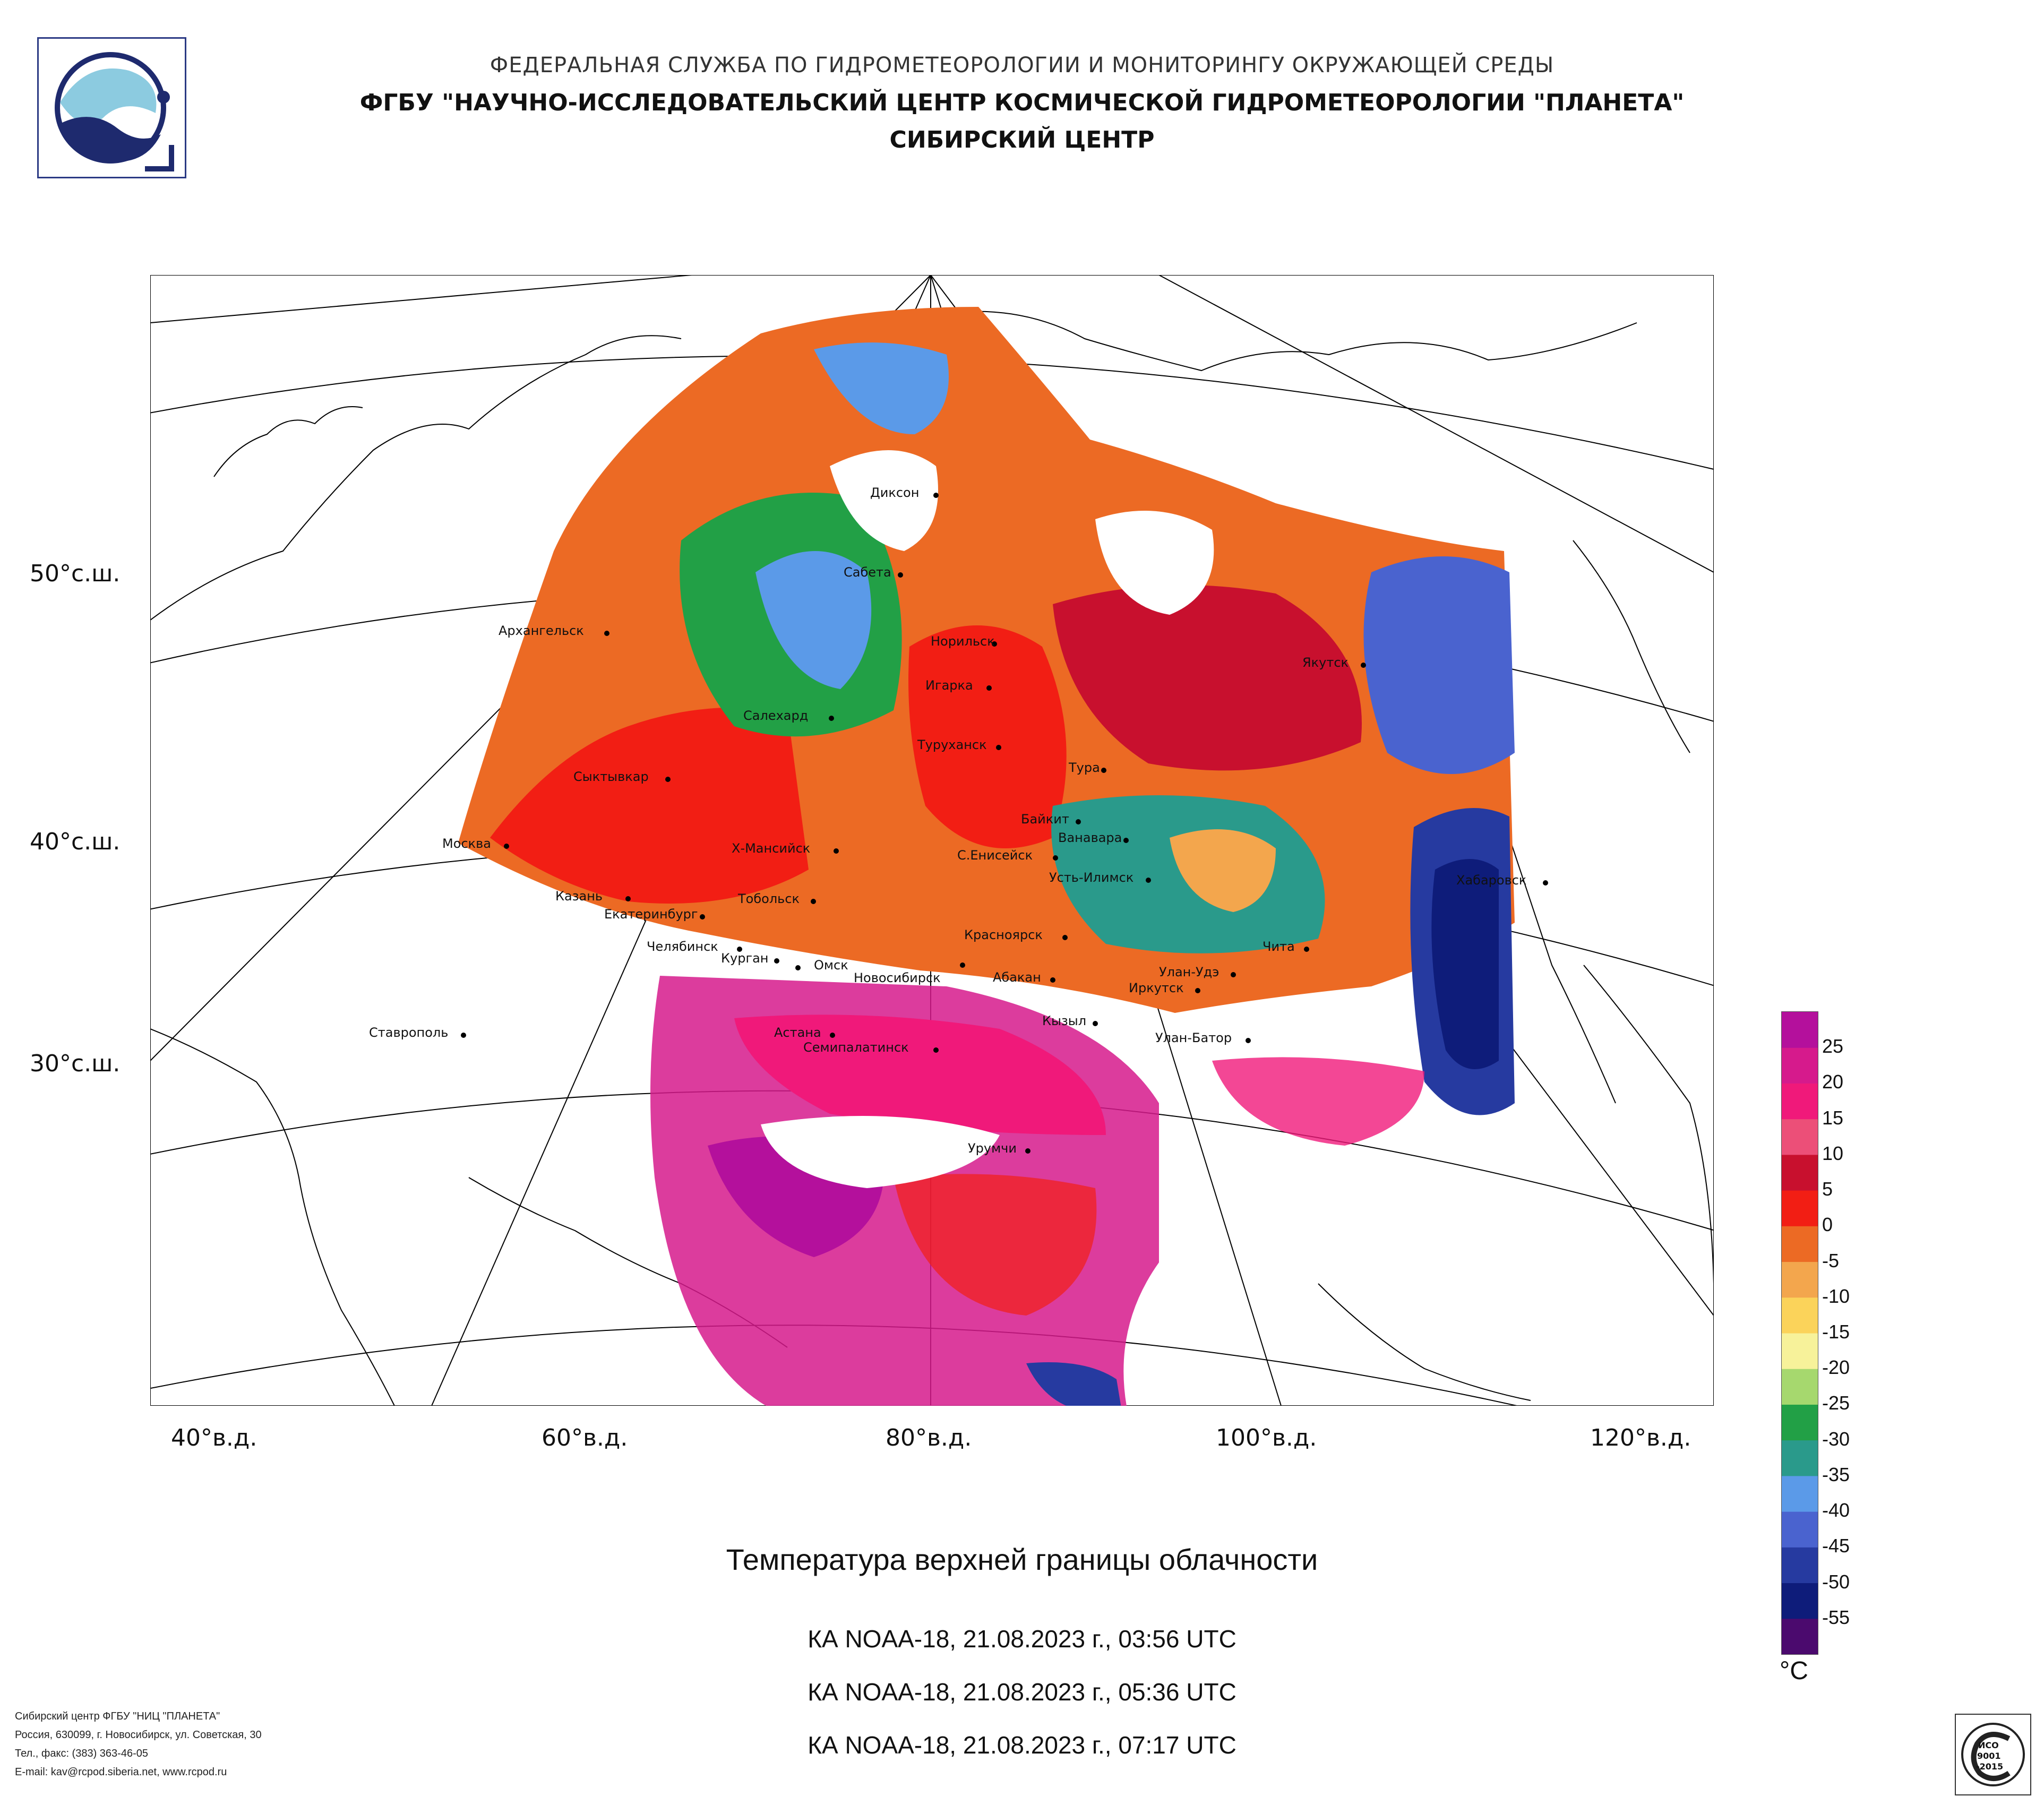 This screenshot has width=2044, height=1805. What do you see at coordinates (995, 856) in the screenshot?
I see `city-label: С.Енисейск` at bounding box center [995, 856].